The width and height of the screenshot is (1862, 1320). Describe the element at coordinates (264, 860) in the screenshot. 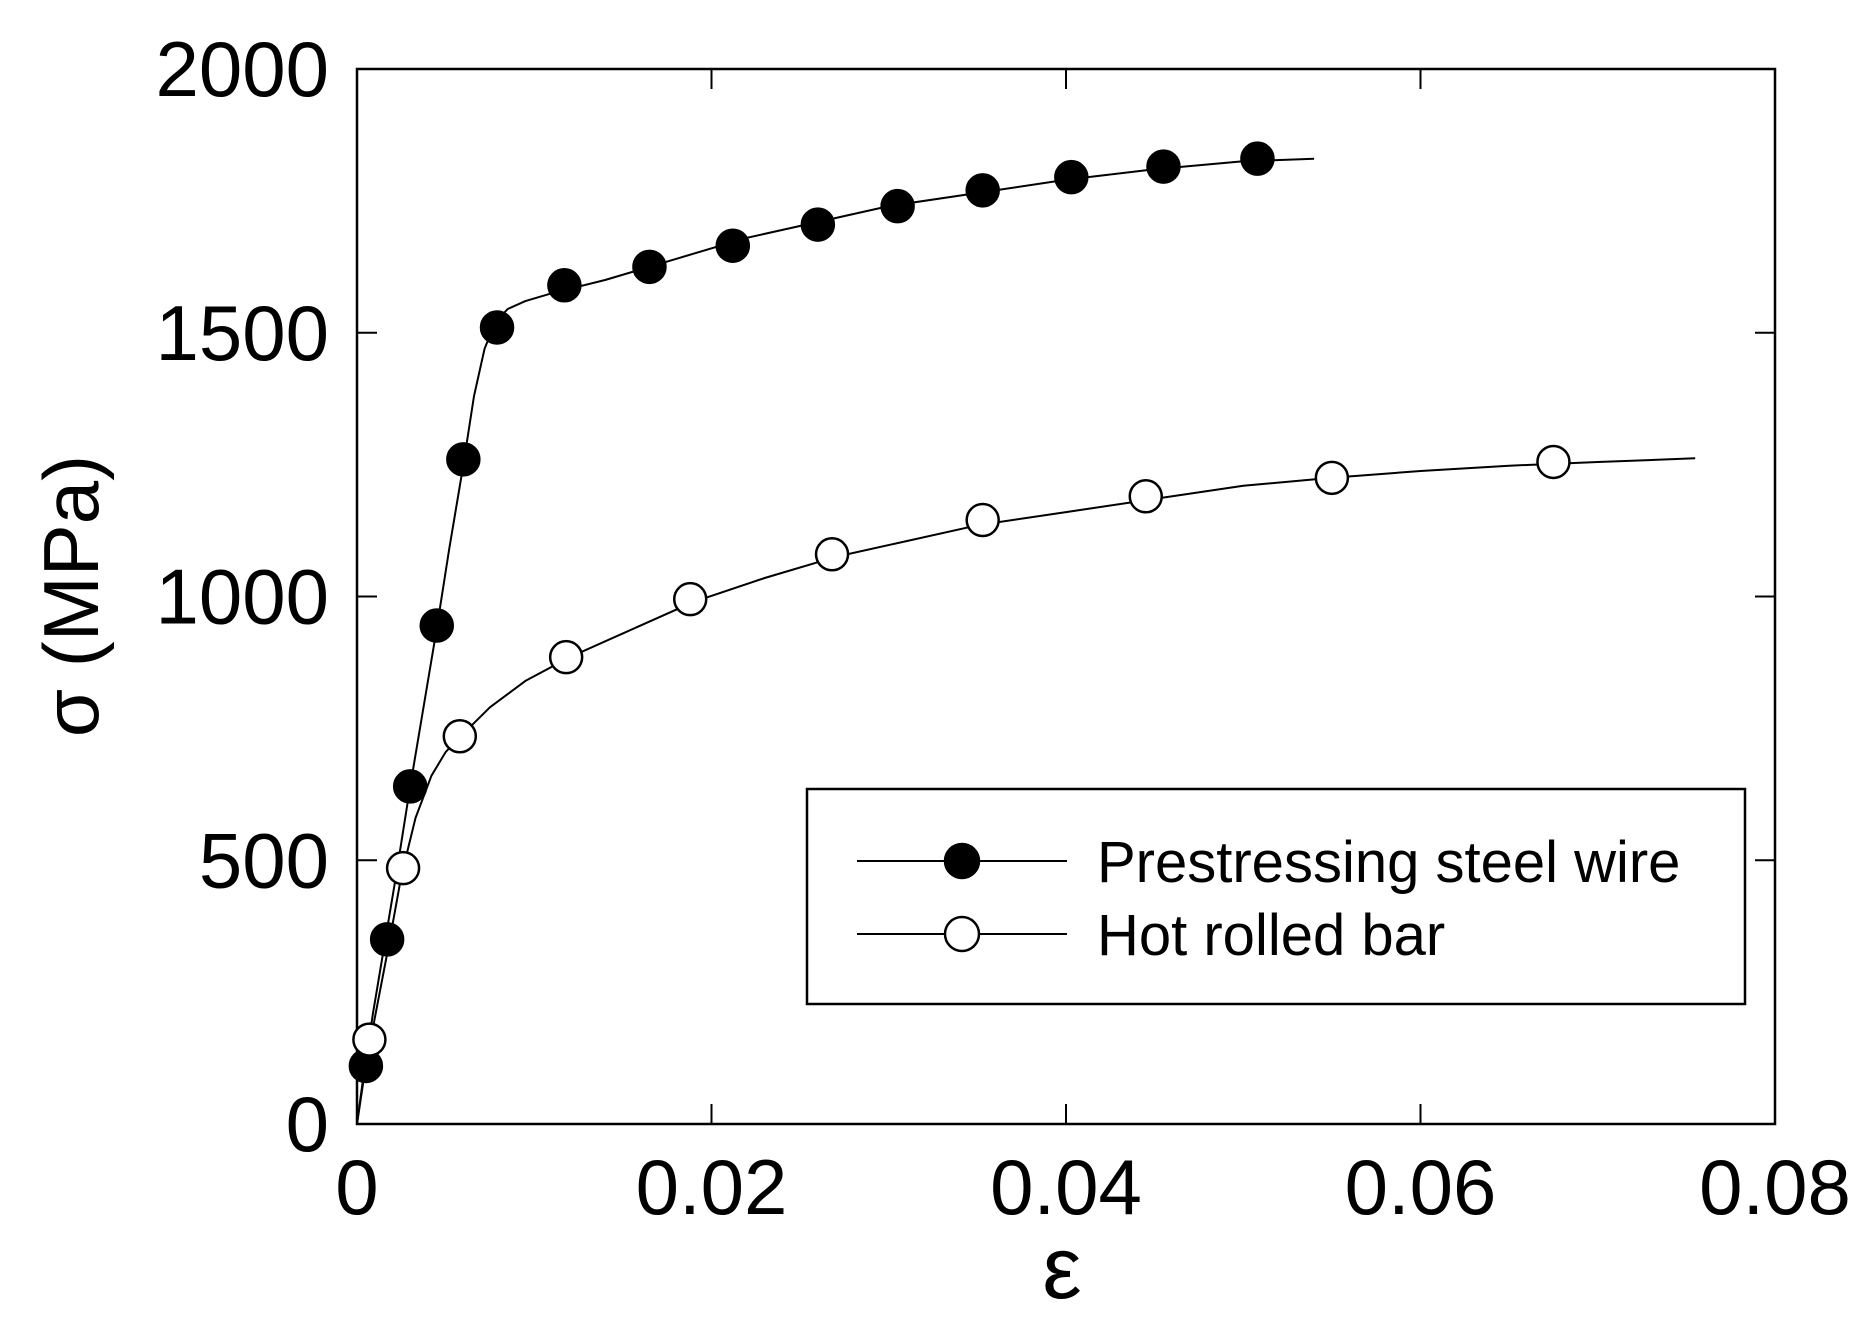

I see `y-tick-label: 500` at that location.